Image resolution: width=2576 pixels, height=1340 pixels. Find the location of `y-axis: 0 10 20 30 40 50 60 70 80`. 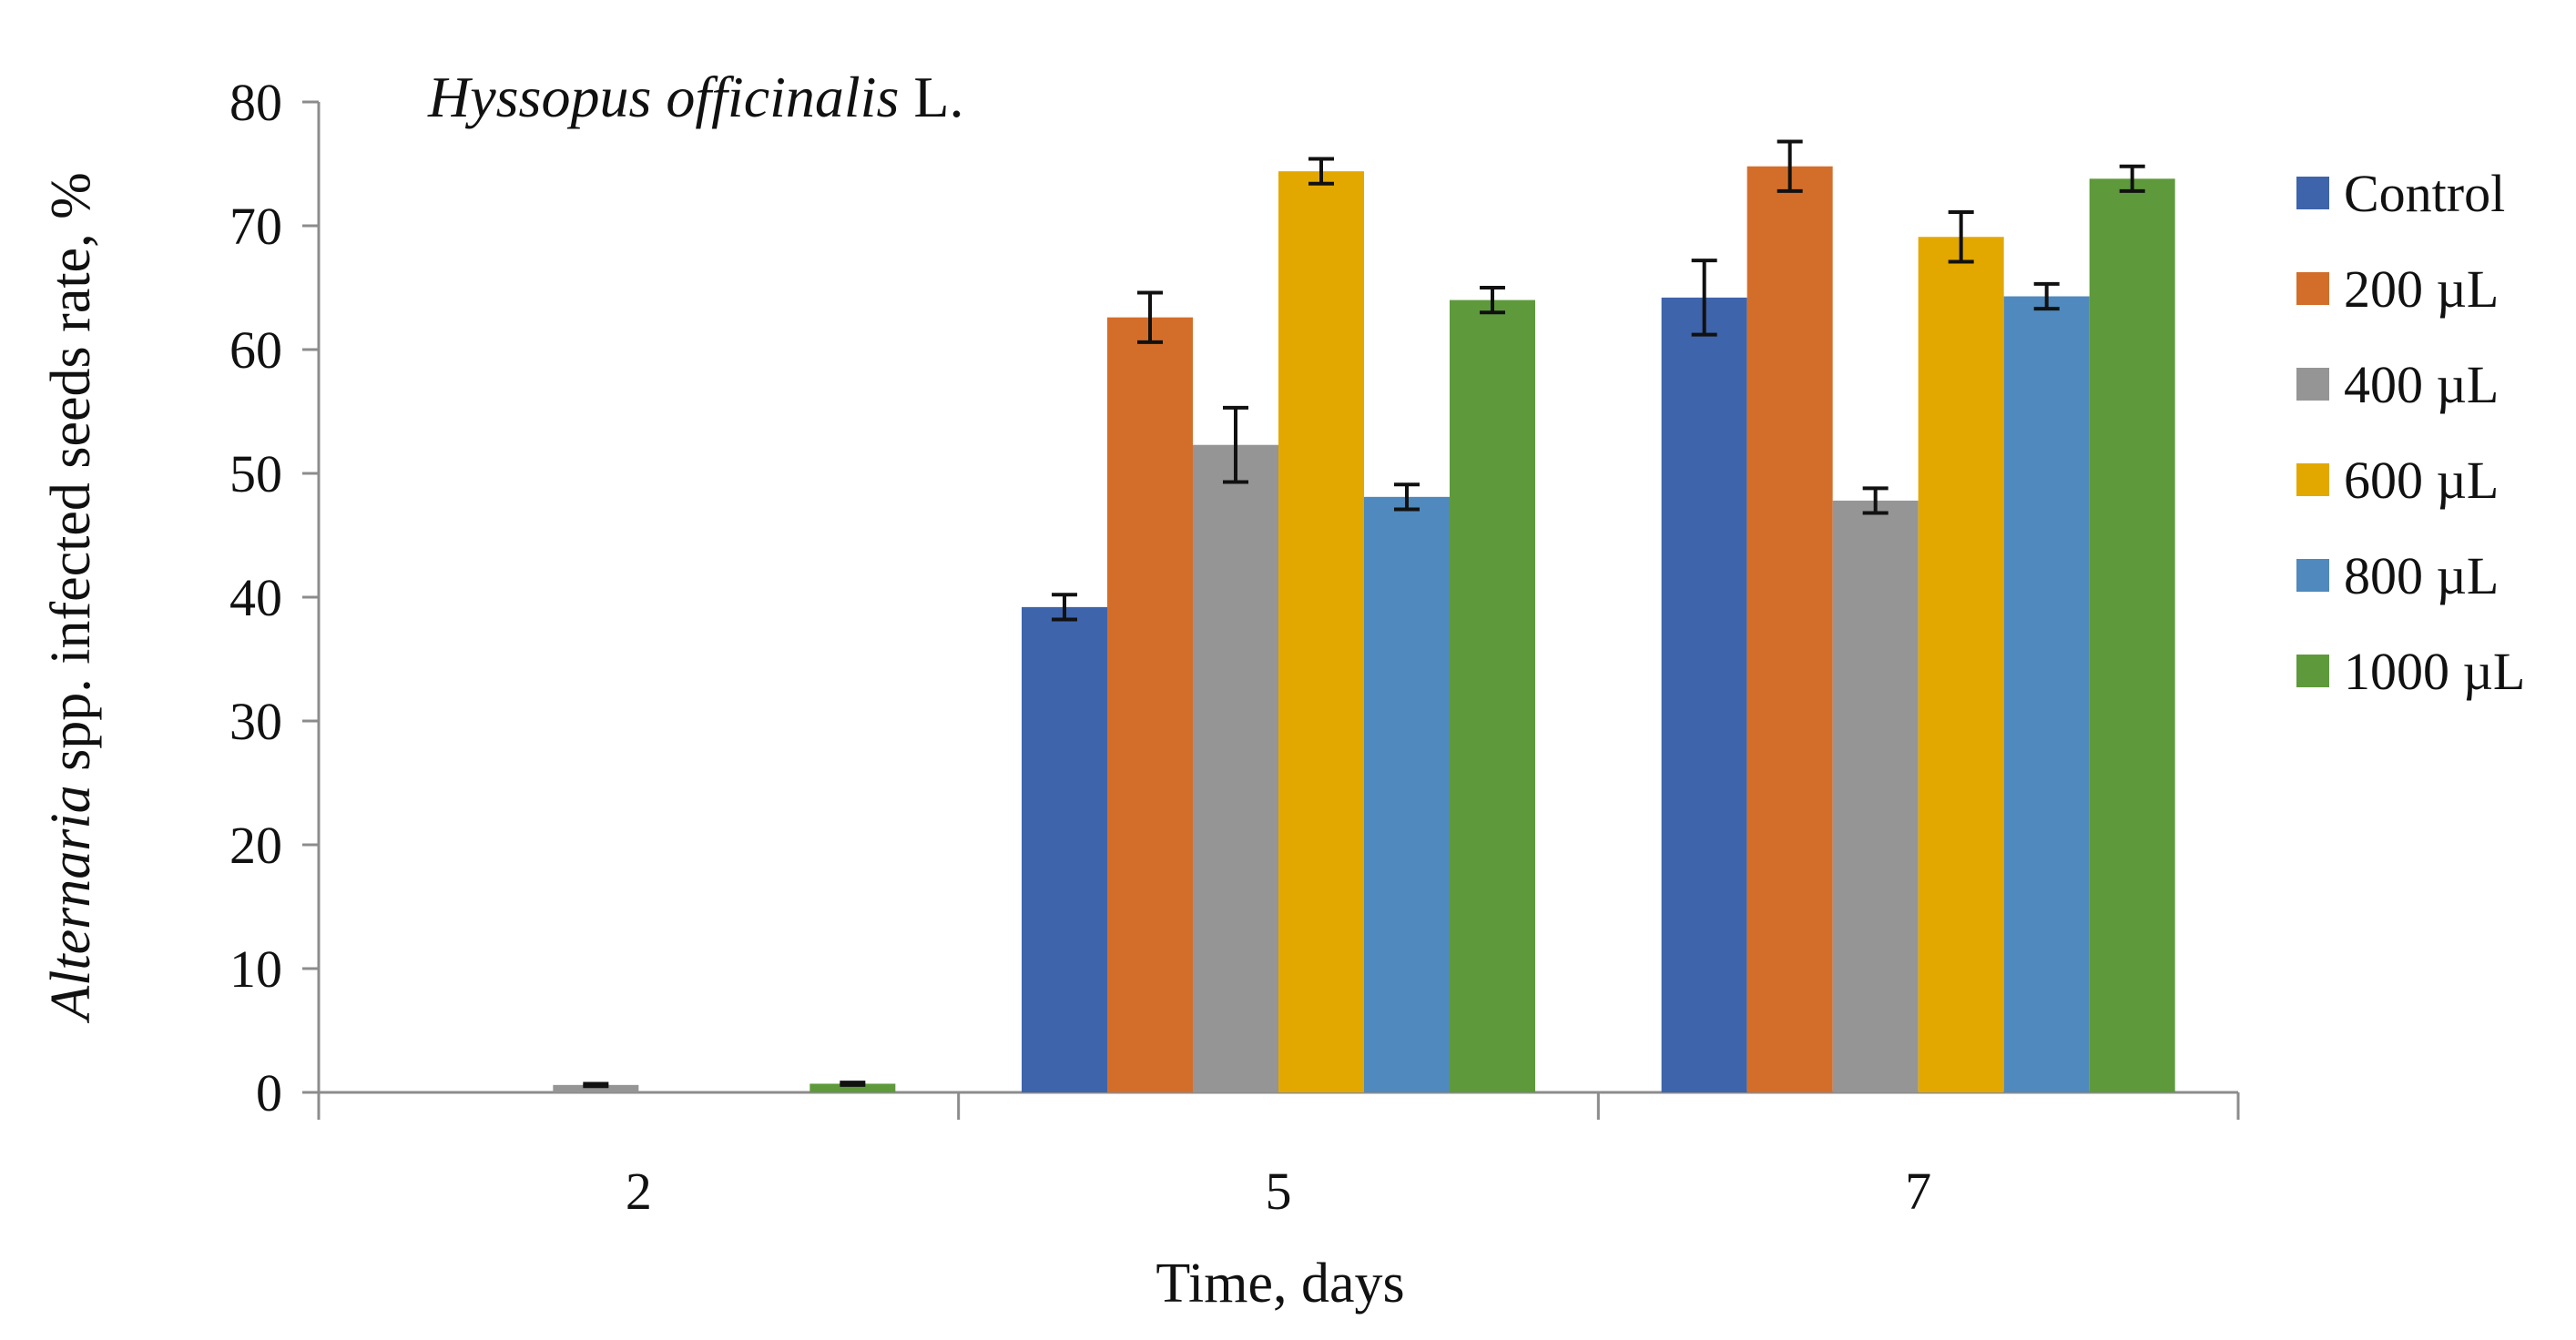

y-axis: 0 10 20 30 40 50 60 70 80 is located at coordinates (275, 597).